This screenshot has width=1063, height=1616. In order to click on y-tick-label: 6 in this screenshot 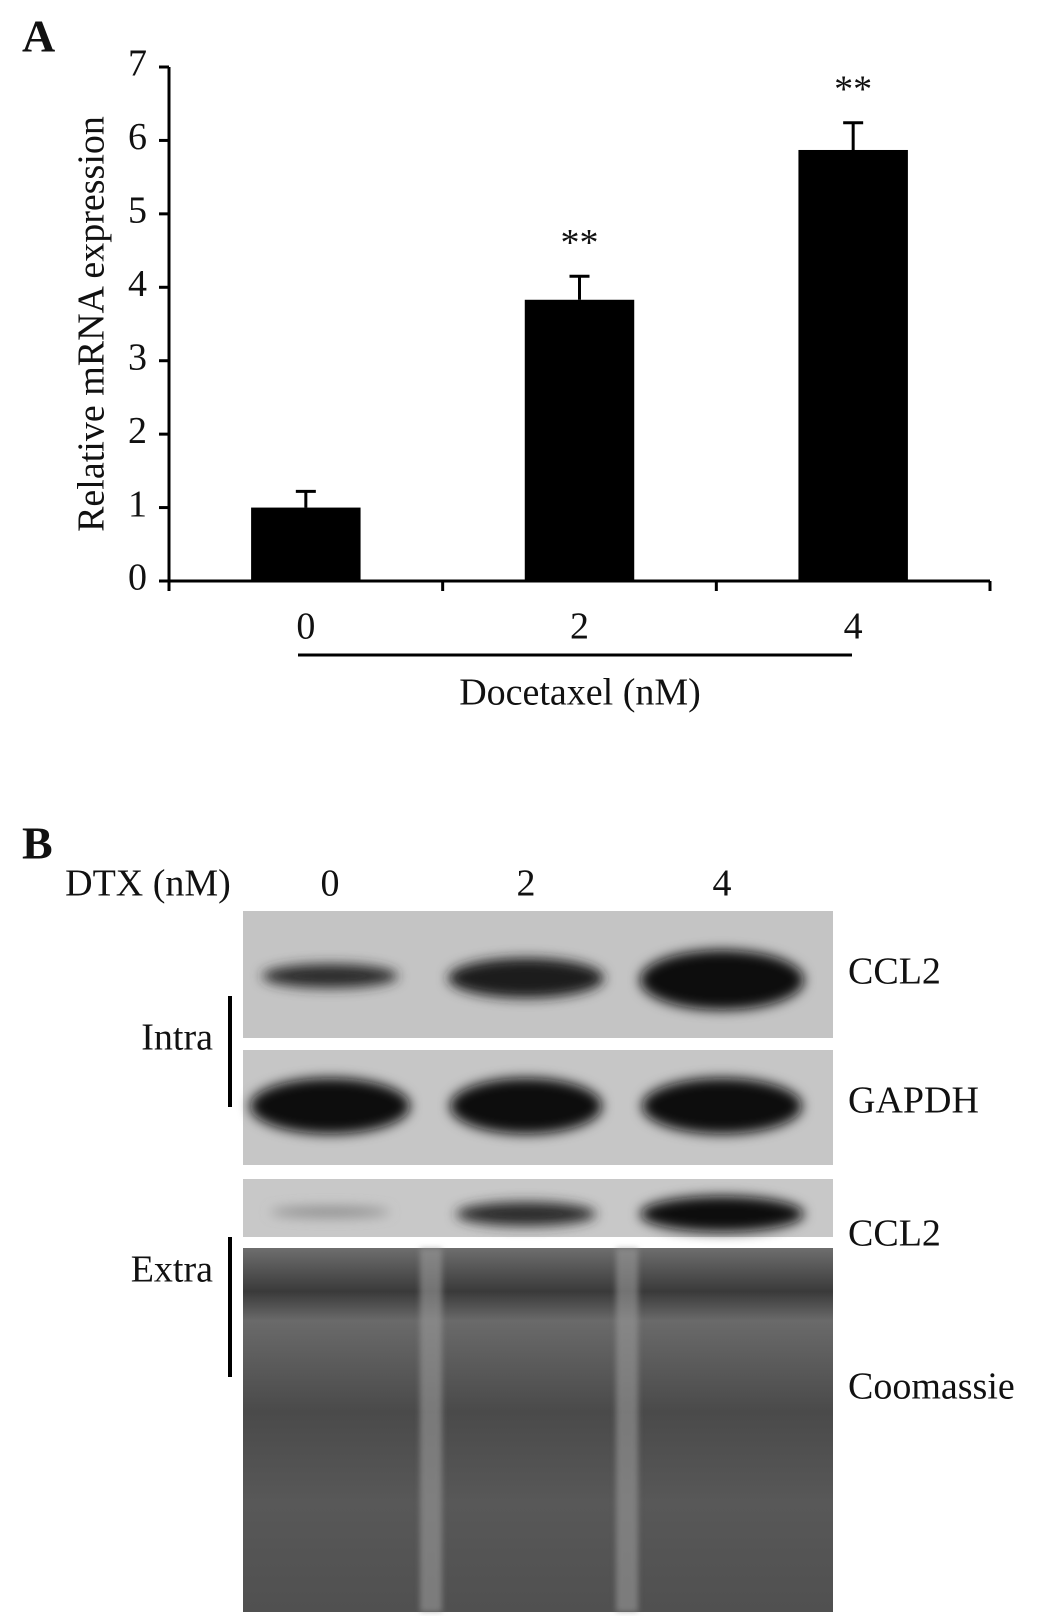, I will do `click(137, 137)`.